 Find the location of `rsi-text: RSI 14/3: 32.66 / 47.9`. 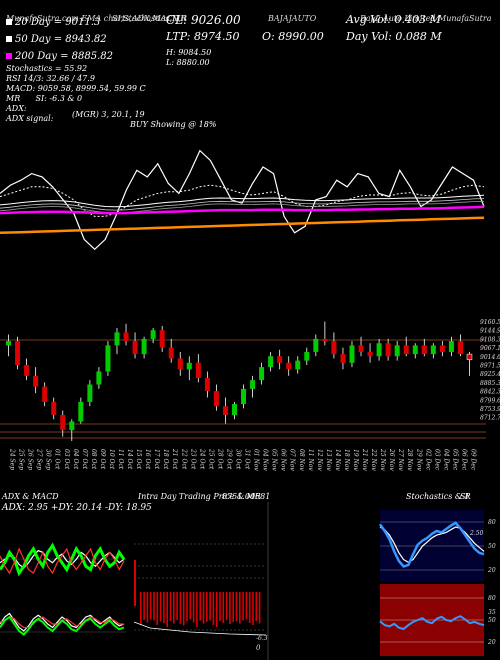

rsi-text: RSI 14/3: 32.66 / 47.9 is located at coordinates (50, 78).